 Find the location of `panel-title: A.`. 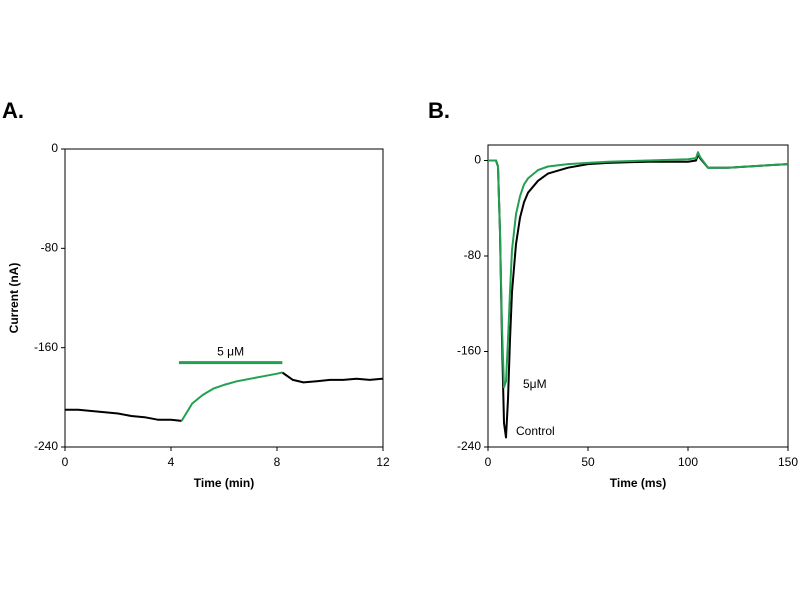

panel-title: A. is located at coordinates (13, 110).